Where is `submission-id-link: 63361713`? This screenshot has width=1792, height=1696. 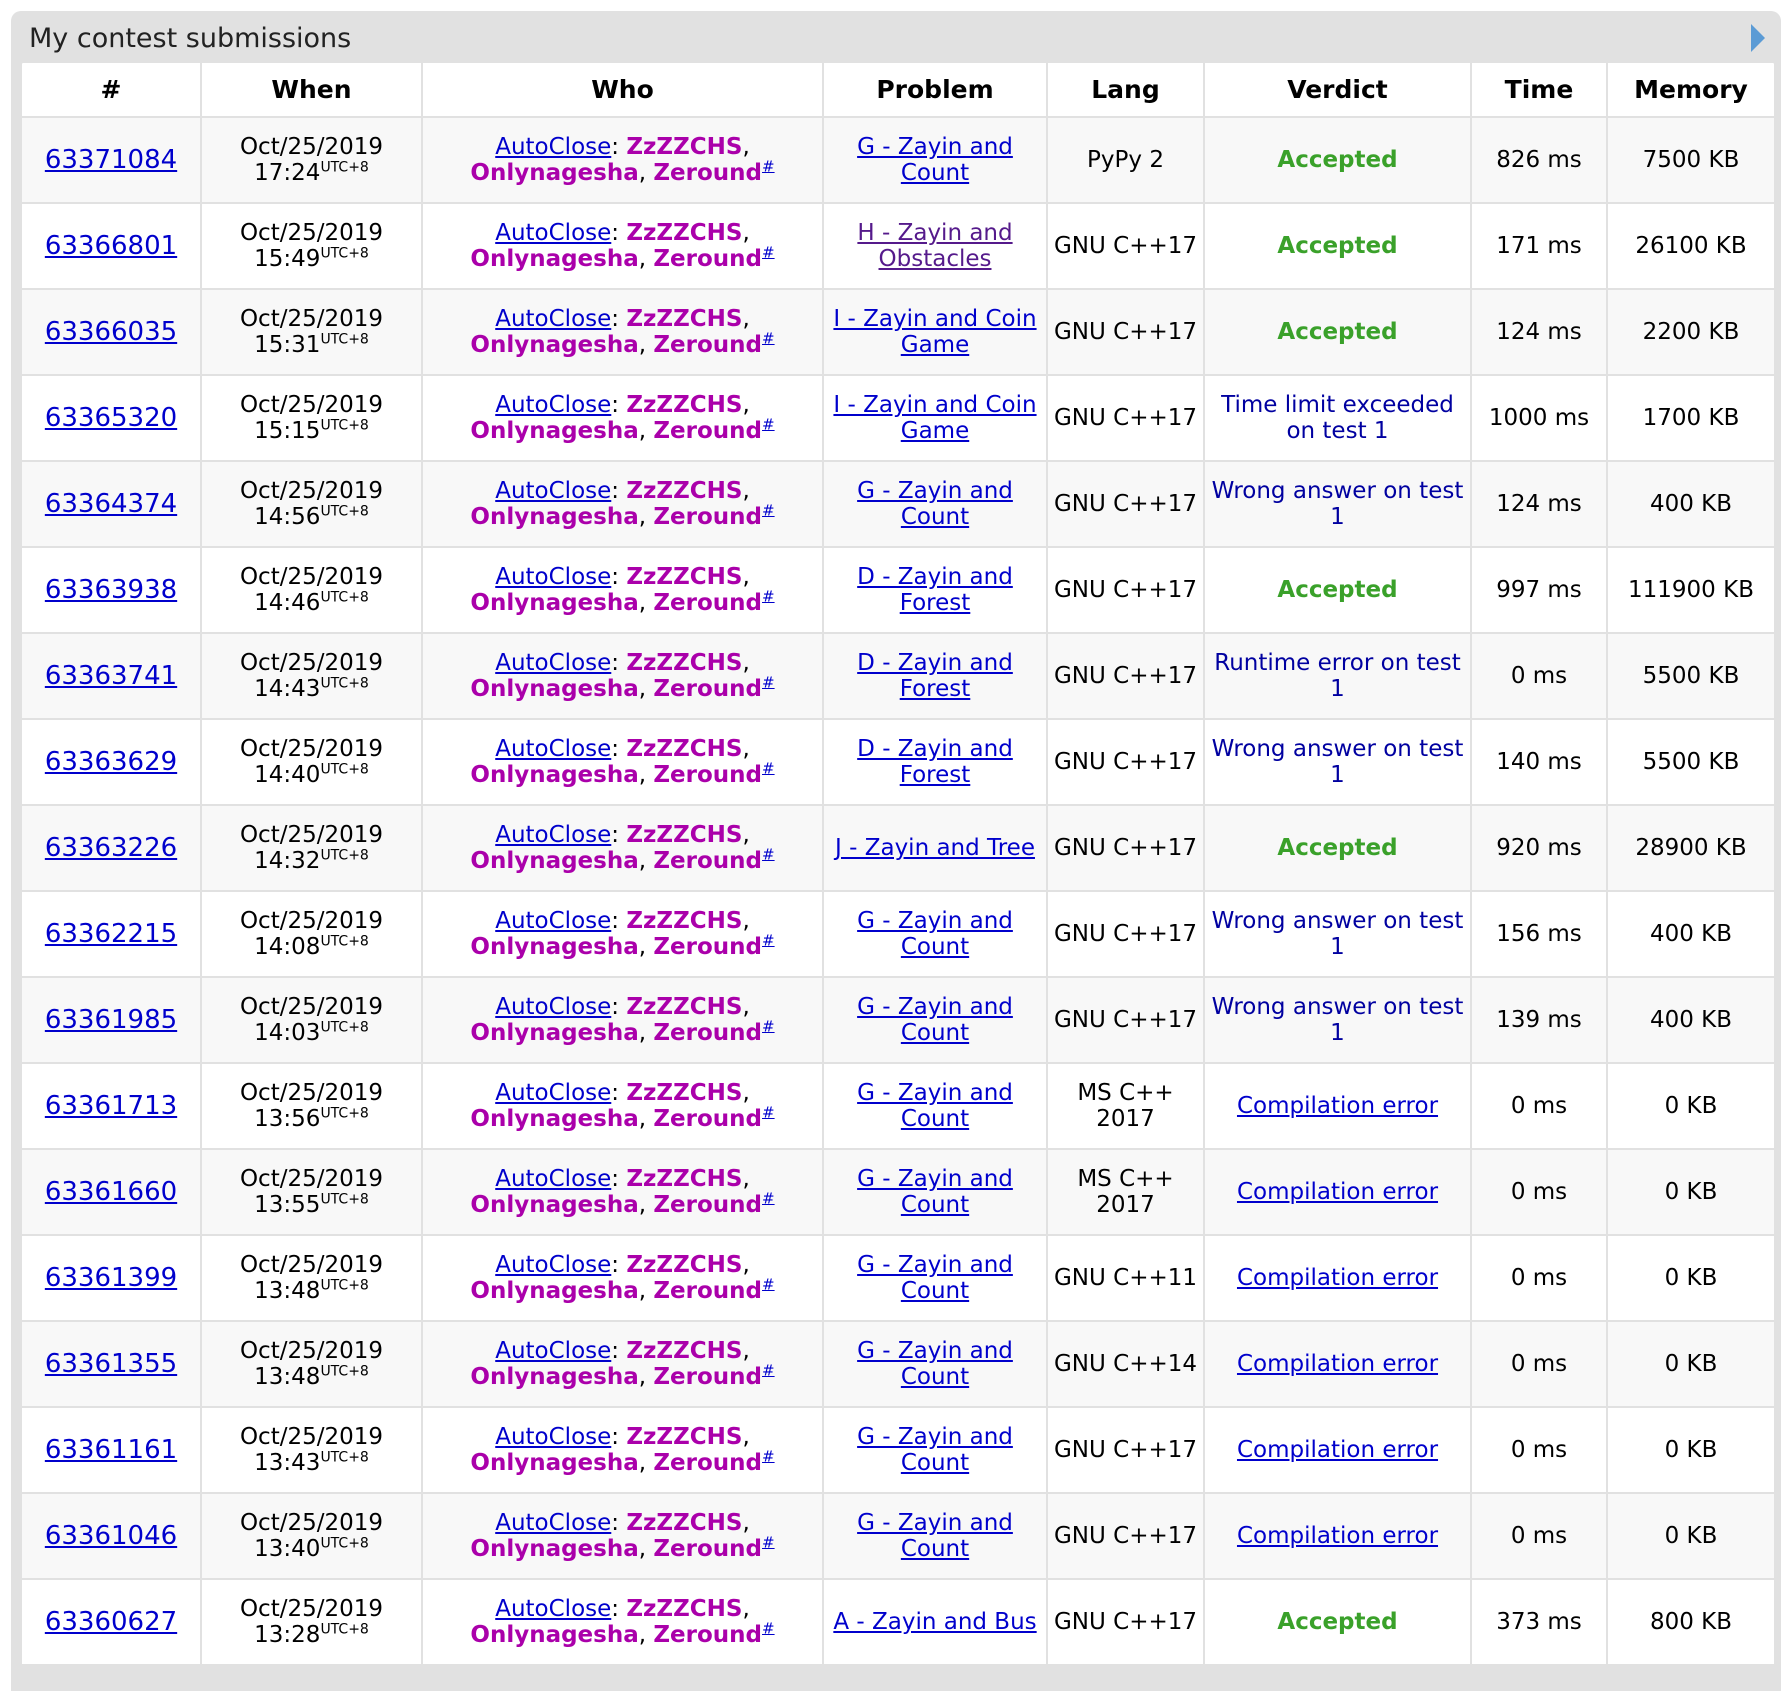 submission-id-link: 63361713 is located at coordinates (111, 1105).